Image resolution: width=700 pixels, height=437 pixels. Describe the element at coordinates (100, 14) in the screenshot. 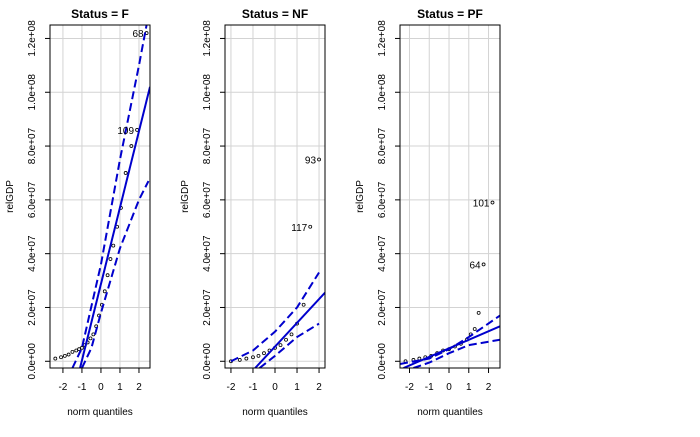

I see `chart-title: Status = F` at that location.